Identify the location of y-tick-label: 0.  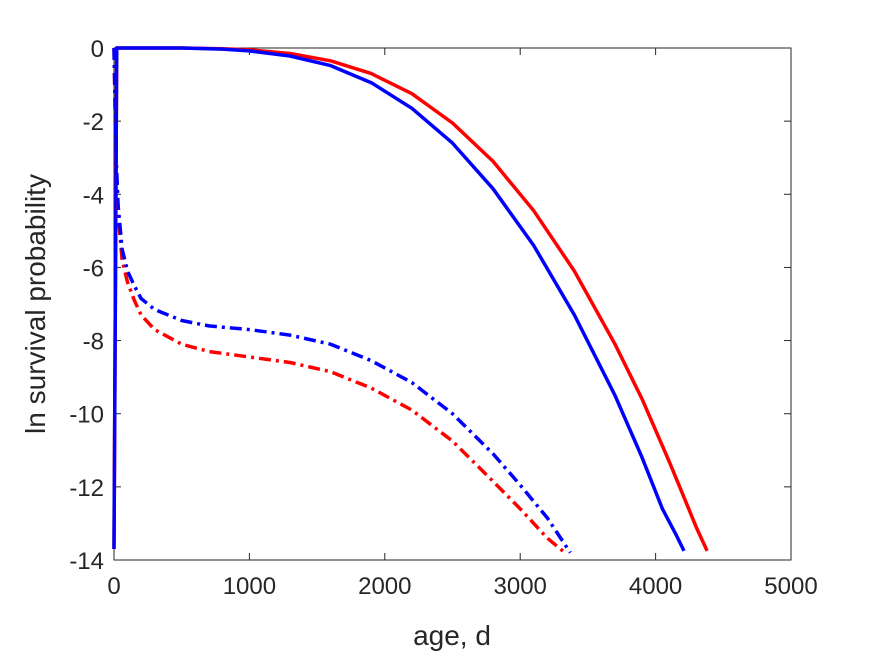
(97, 49).